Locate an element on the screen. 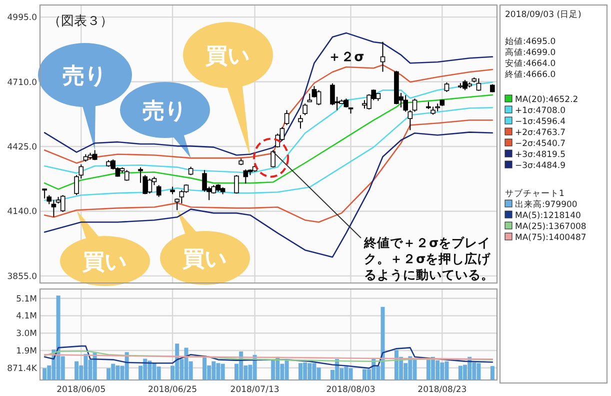  x-tick-label: 2018/07/13 is located at coordinates (255, 390).